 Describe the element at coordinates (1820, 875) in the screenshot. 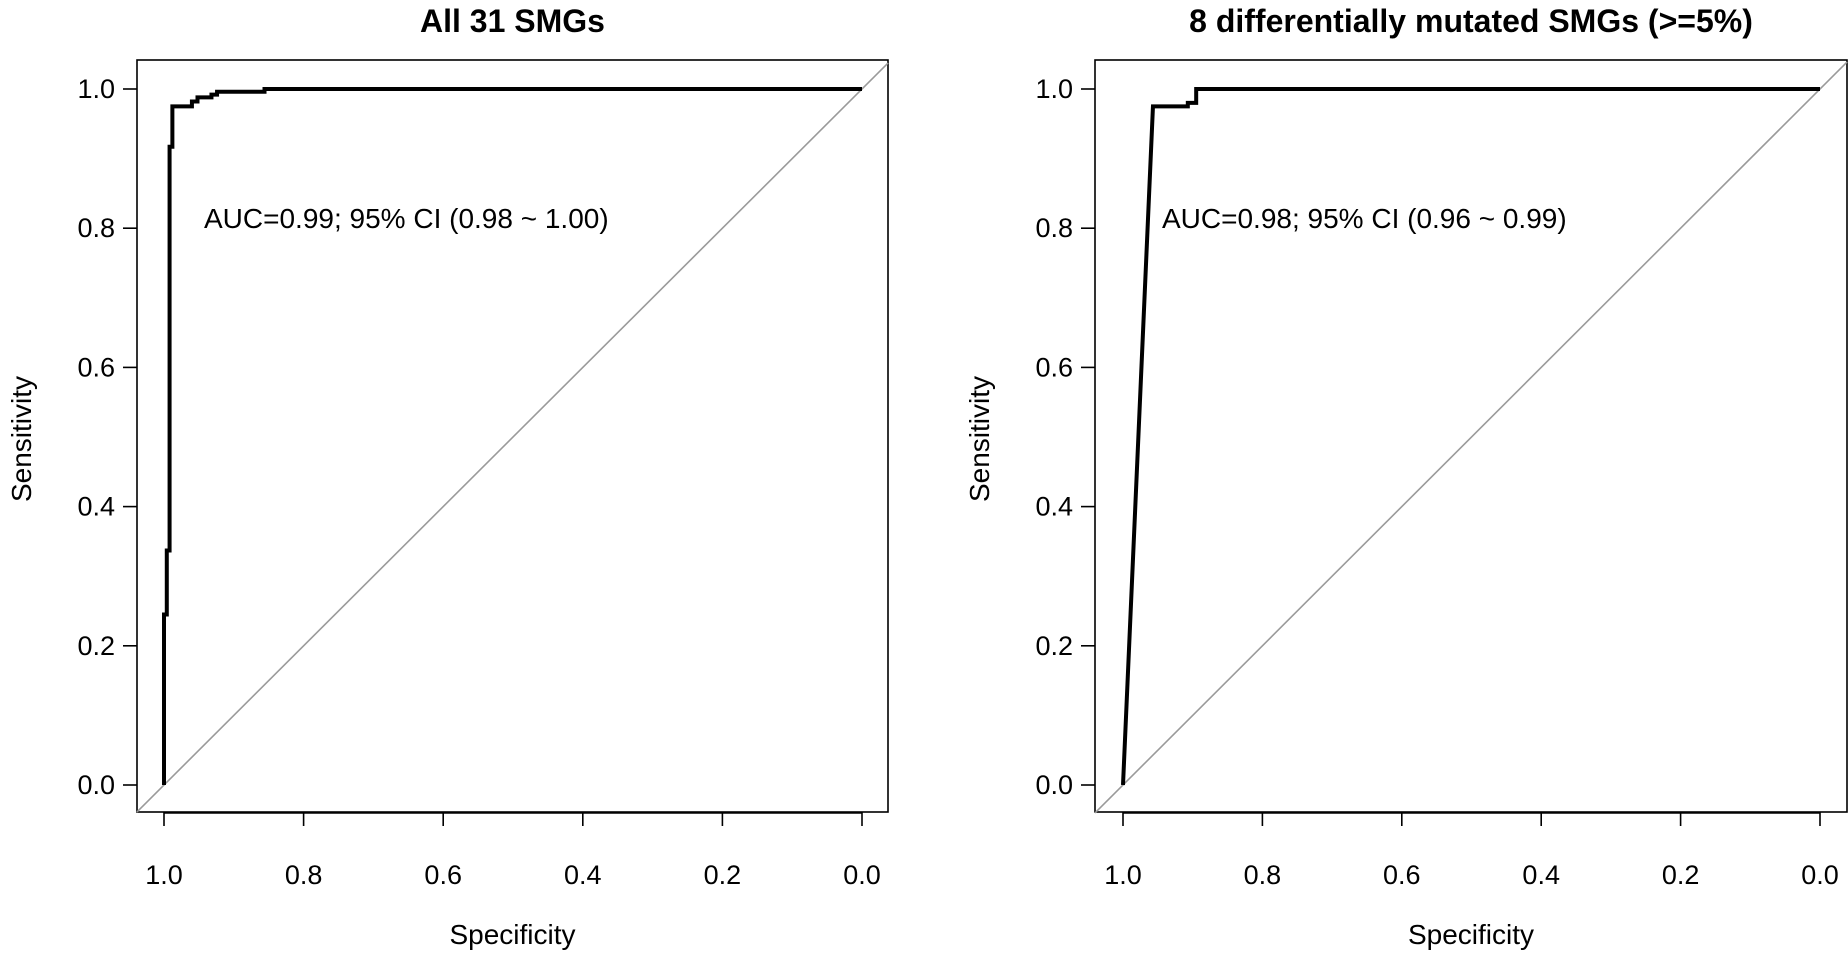

I see `panel2-x-tick-label: 0.0` at that location.